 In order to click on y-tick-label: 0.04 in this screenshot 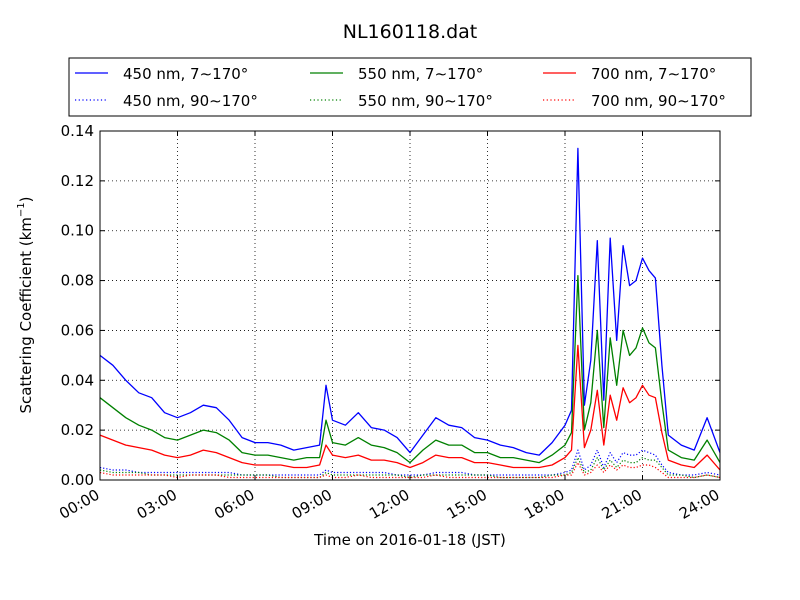, I will do `click(77, 380)`.